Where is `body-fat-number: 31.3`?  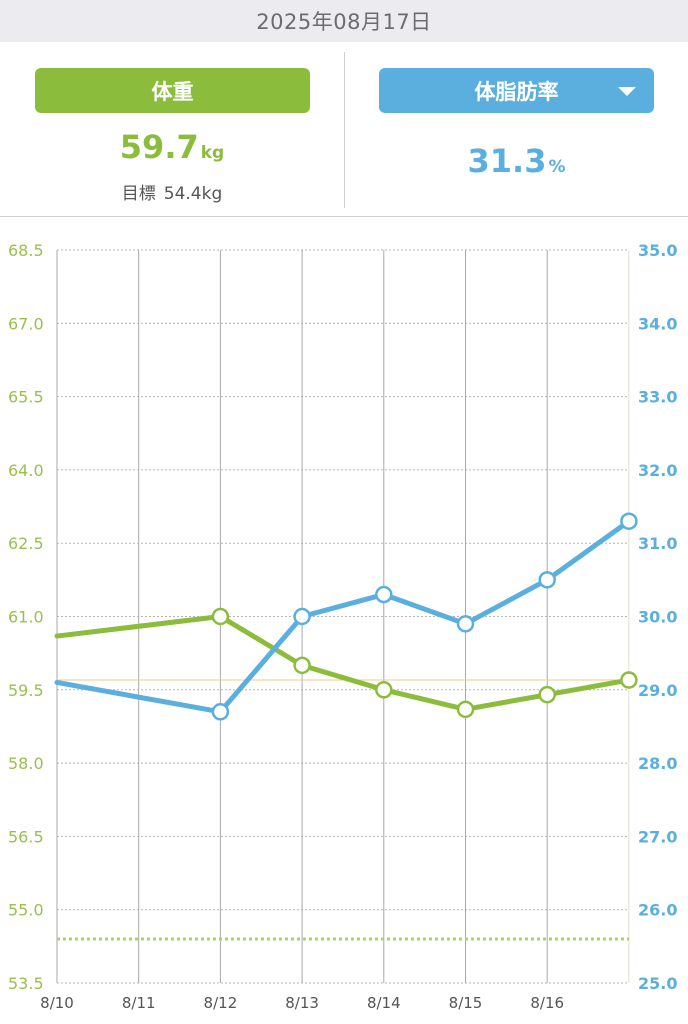
body-fat-number: 31.3 is located at coordinates (507, 161).